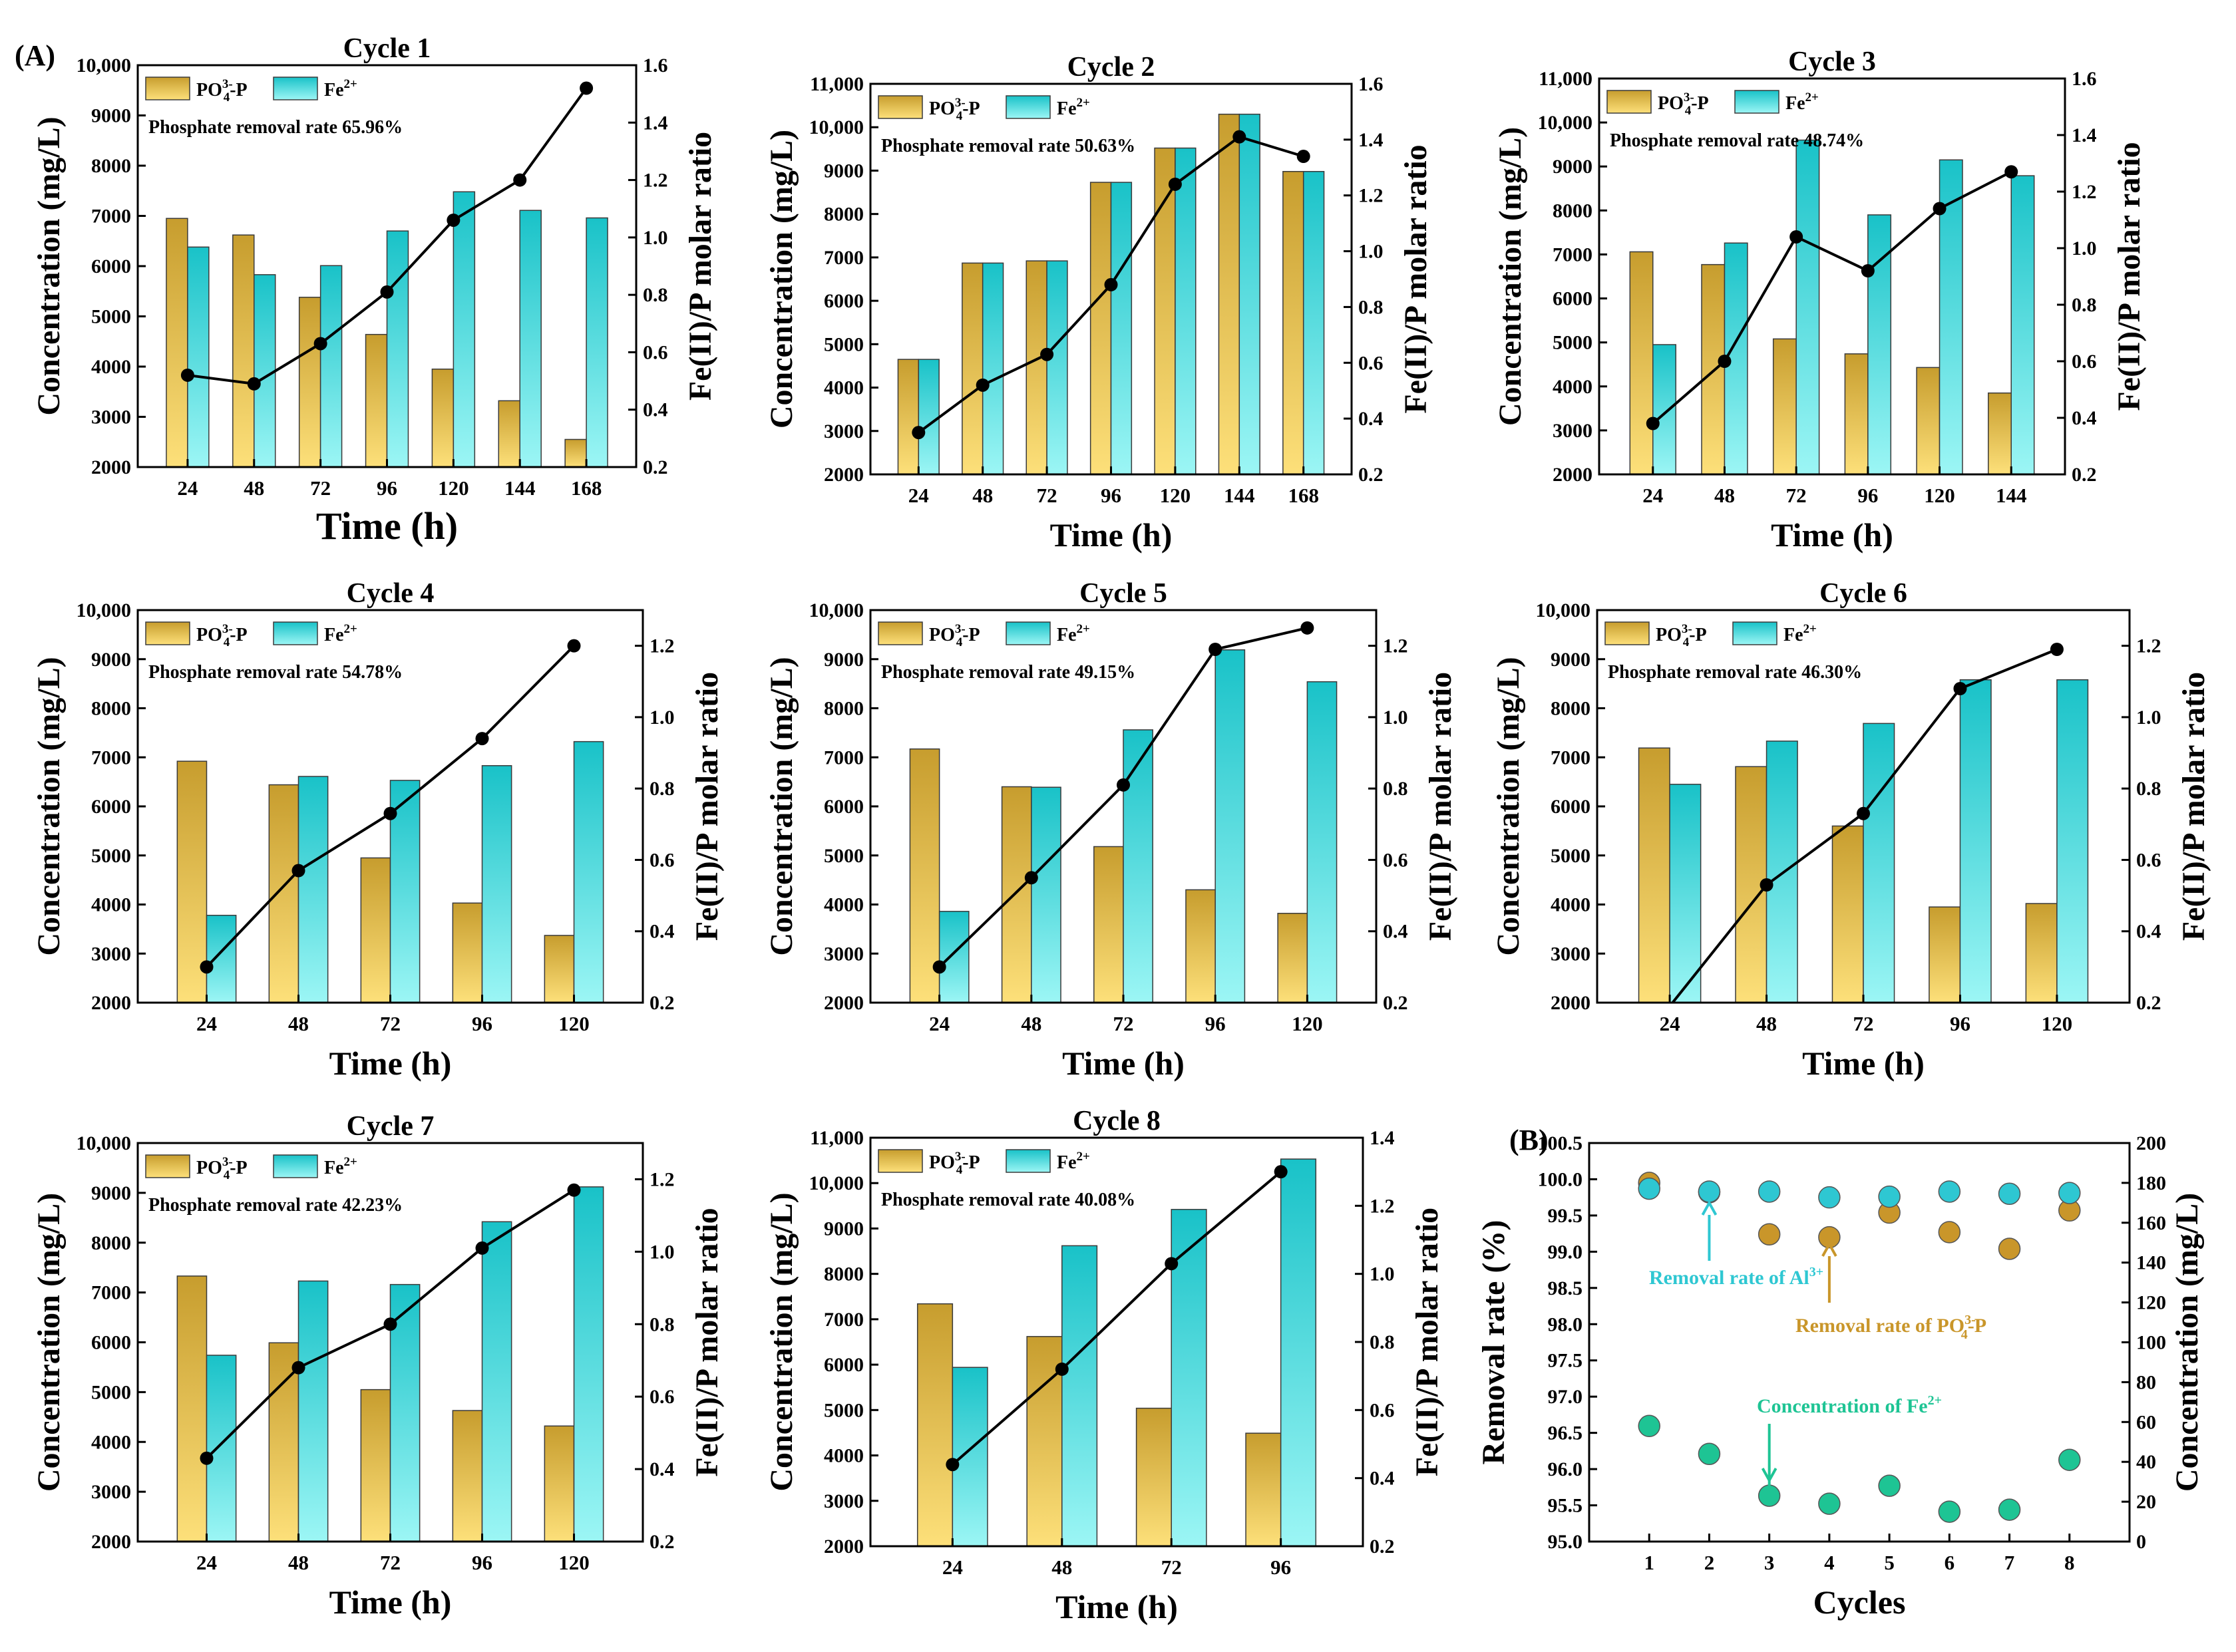  What do you see at coordinates (1371, 363) in the screenshot?
I see `y2-tick-label: 0.6` at bounding box center [1371, 363].